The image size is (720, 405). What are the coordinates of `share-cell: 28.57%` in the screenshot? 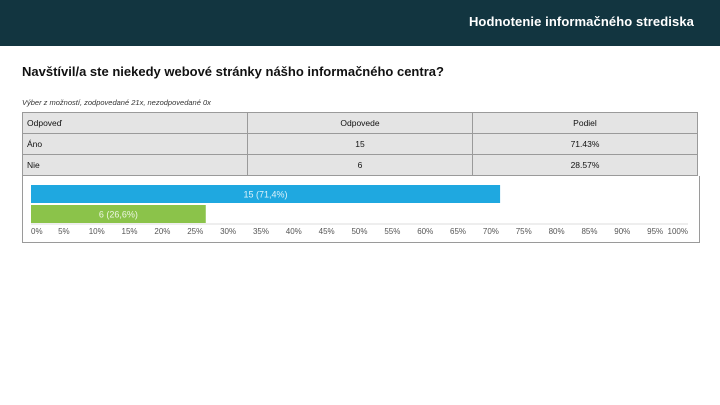 It's located at (585, 165).